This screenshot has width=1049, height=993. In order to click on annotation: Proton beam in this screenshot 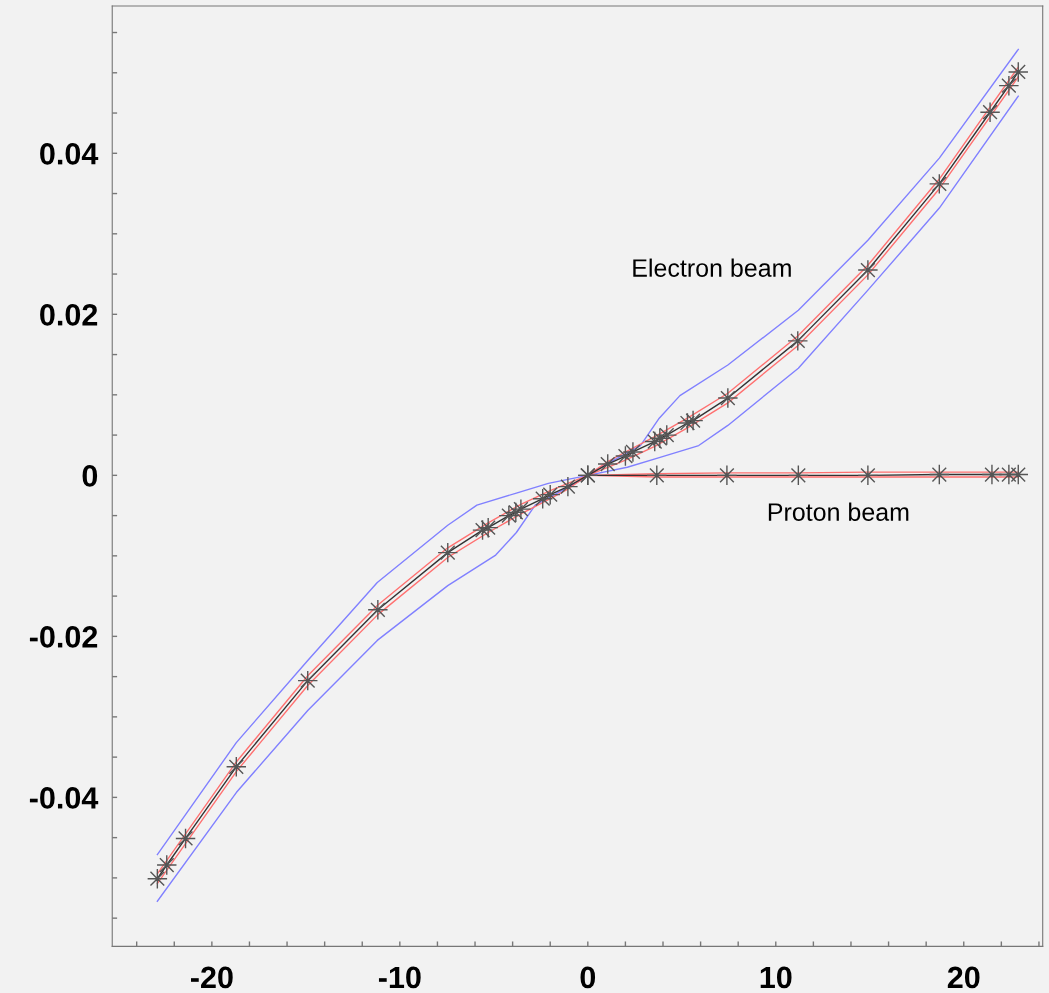, I will do `click(838, 511)`.